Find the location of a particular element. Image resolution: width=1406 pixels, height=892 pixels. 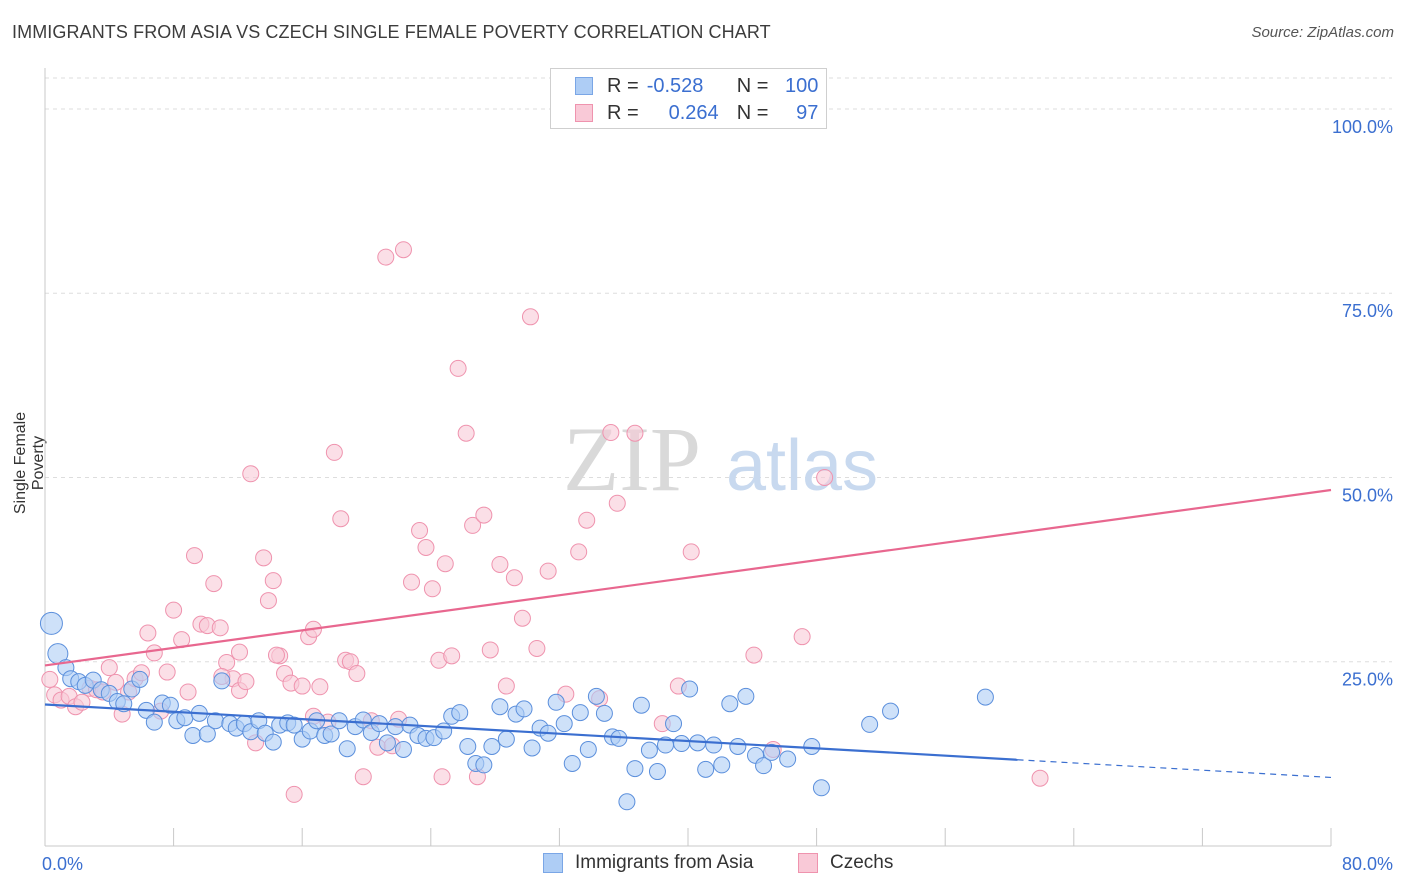

watermark-zip: ZIP is located at coordinates (632, 459).